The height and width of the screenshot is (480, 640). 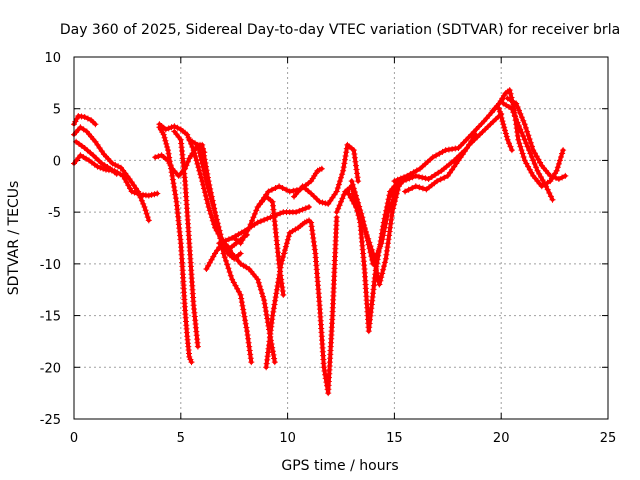 What do you see at coordinates (50, 368) in the screenshot?
I see `y-tick-label: -20` at bounding box center [50, 368].